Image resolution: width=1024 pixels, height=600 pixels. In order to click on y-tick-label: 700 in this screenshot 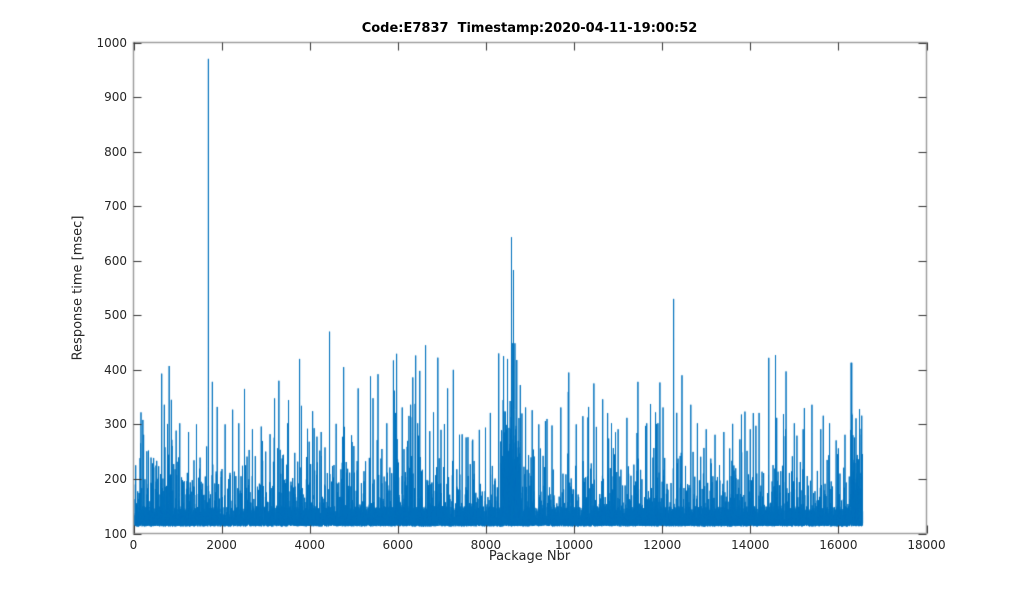, I will do `click(115, 206)`.